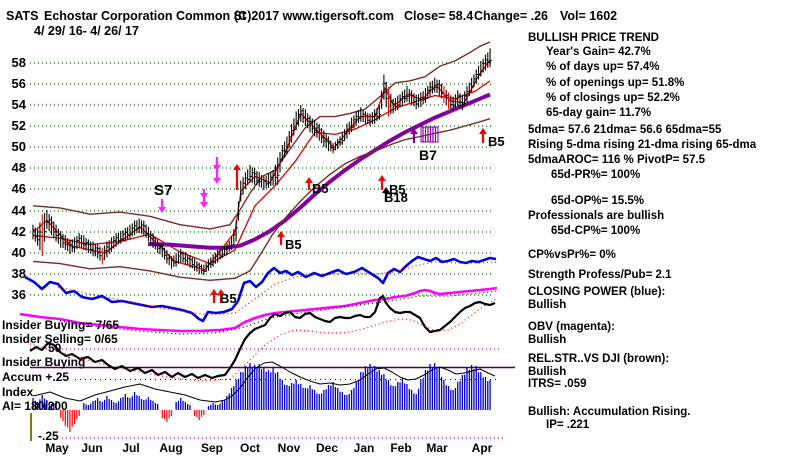  I want to click on month-label-jul: Jul, so click(131, 448).